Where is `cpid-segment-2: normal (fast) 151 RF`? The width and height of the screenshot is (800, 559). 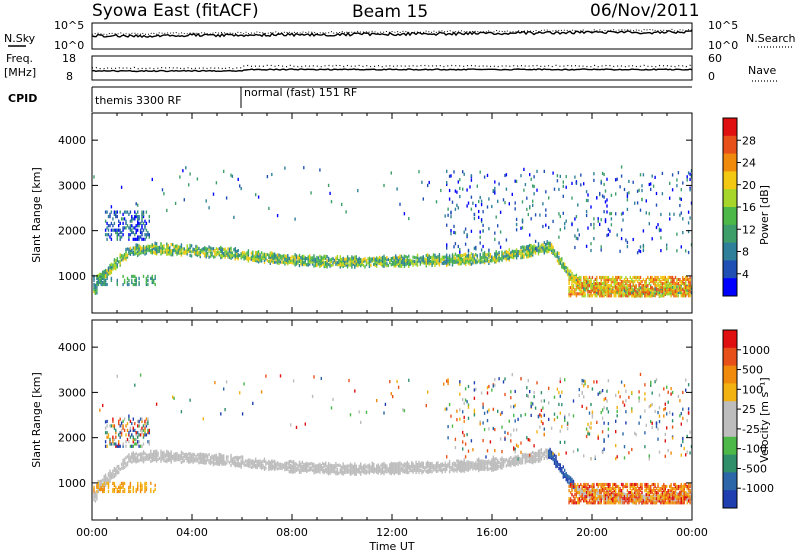
cpid-segment-2: normal (fast) 151 RF is located at coordinates (300, 92).